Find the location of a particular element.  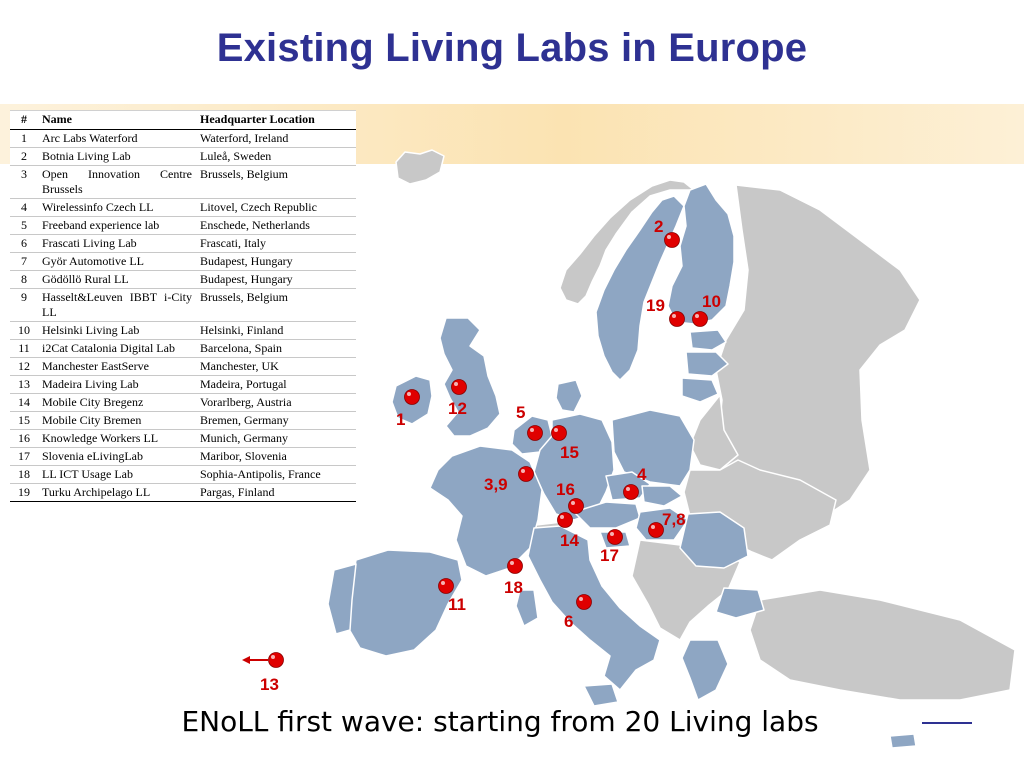

row-name: Frascati Living Lab is located at coordinates (117, 243).